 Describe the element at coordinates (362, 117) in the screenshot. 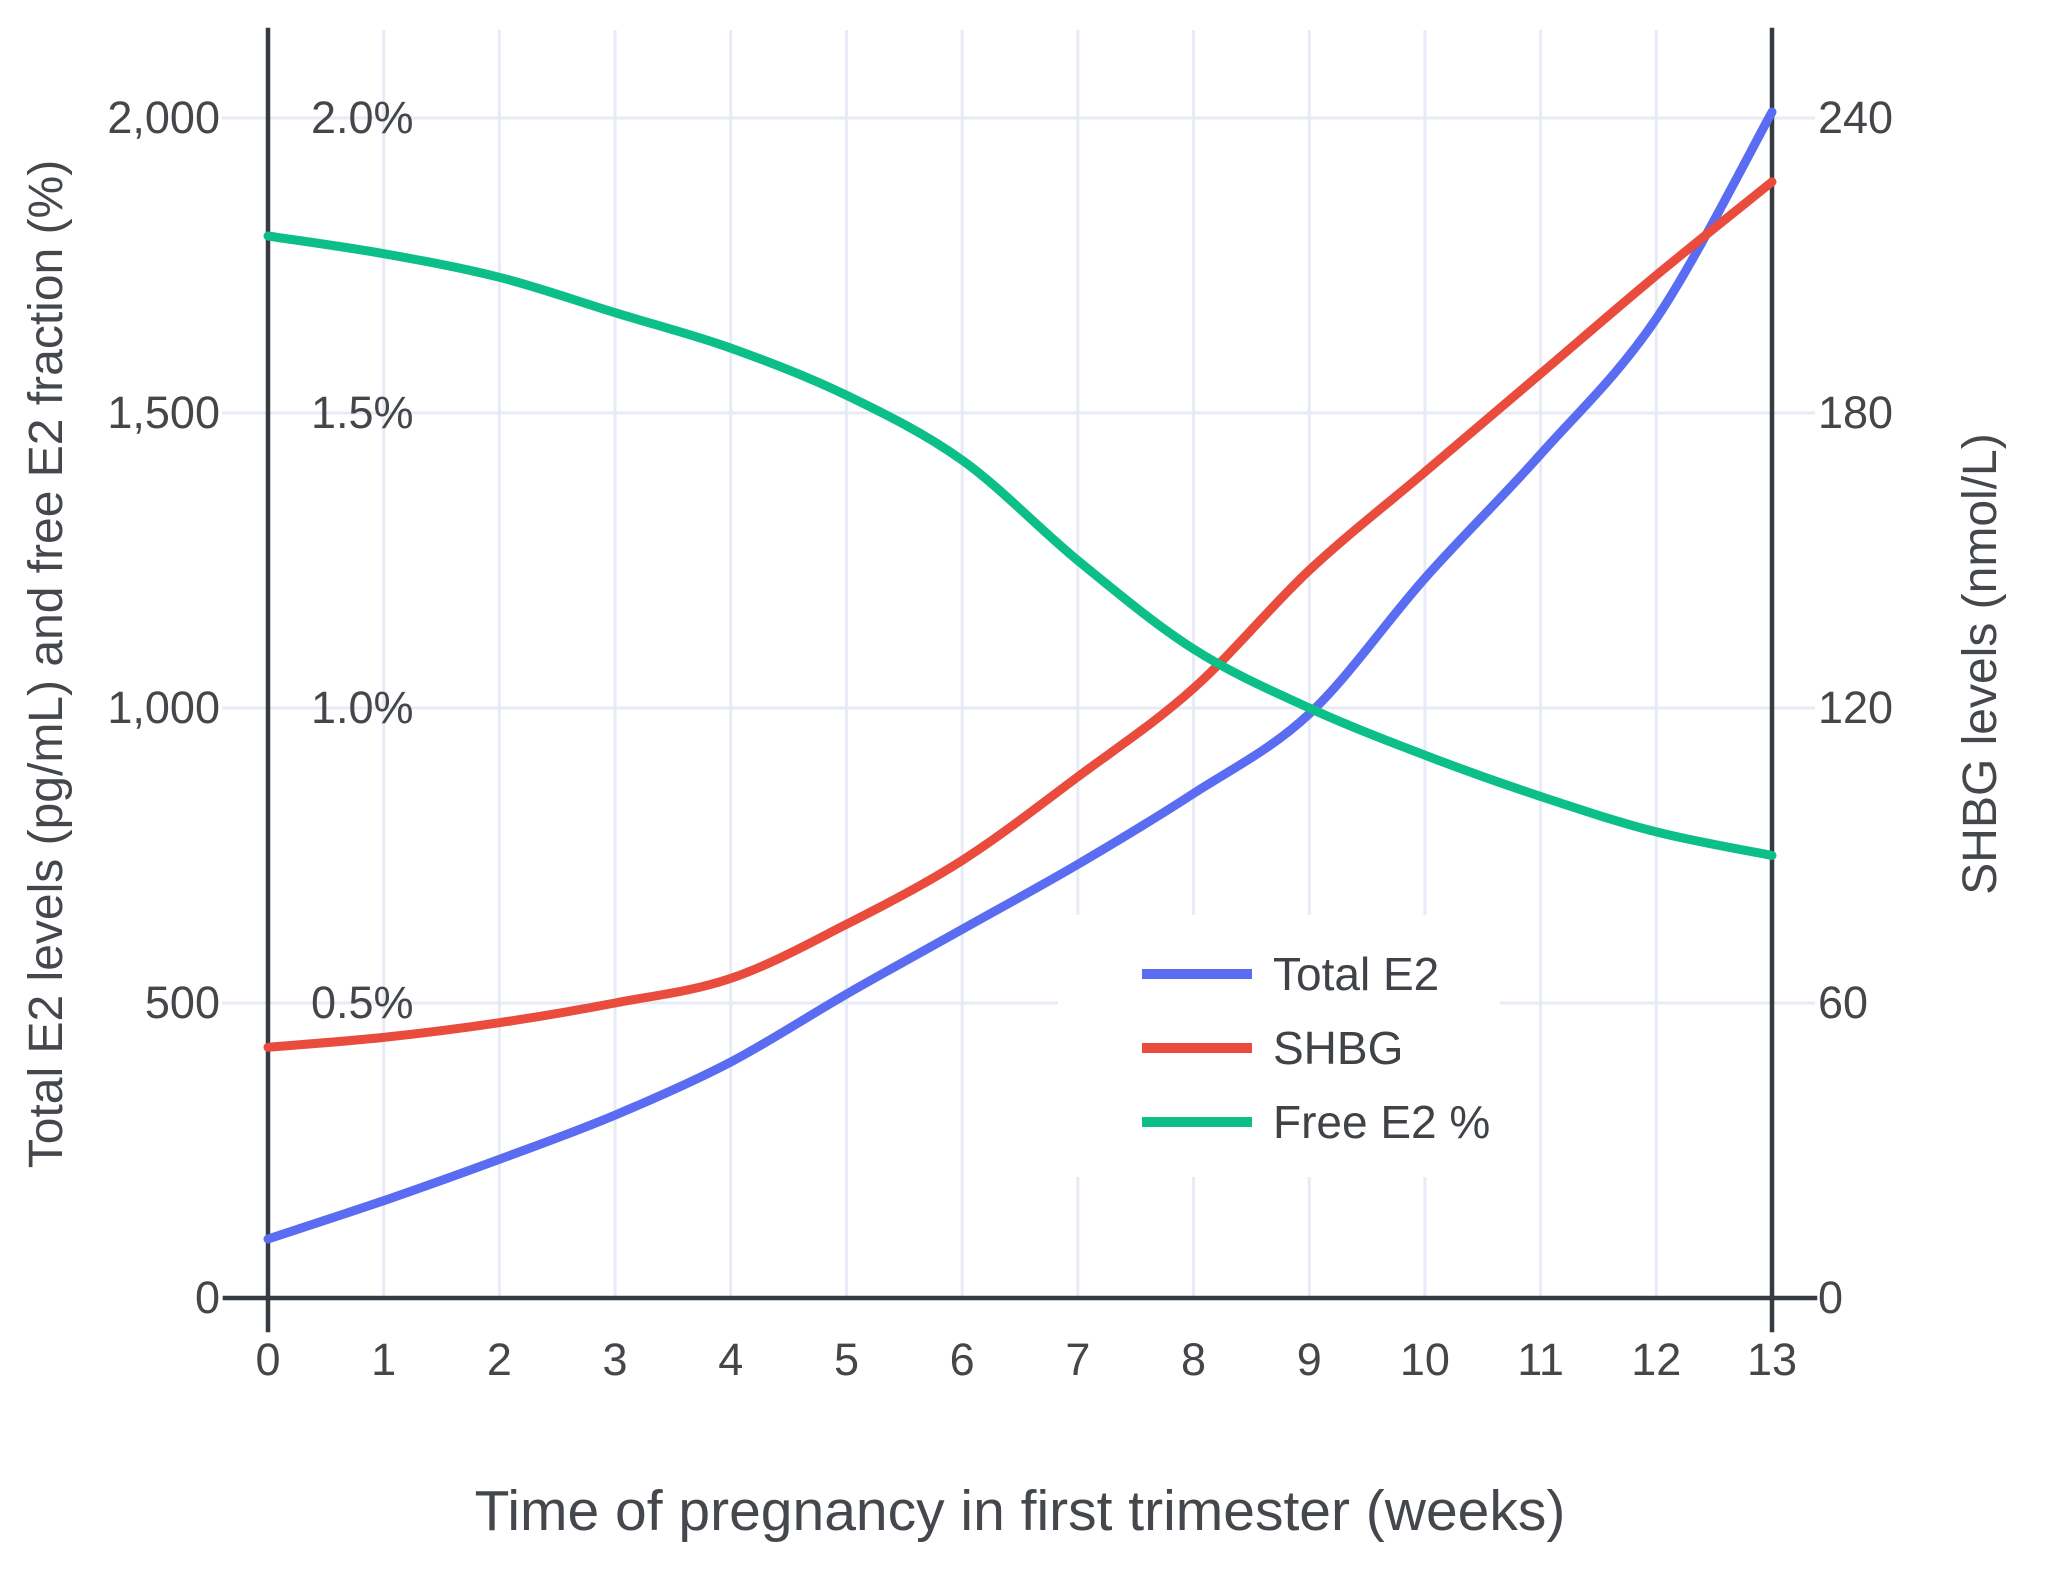

I see `pct-annotation-2.0%: 2.0%` at that location.